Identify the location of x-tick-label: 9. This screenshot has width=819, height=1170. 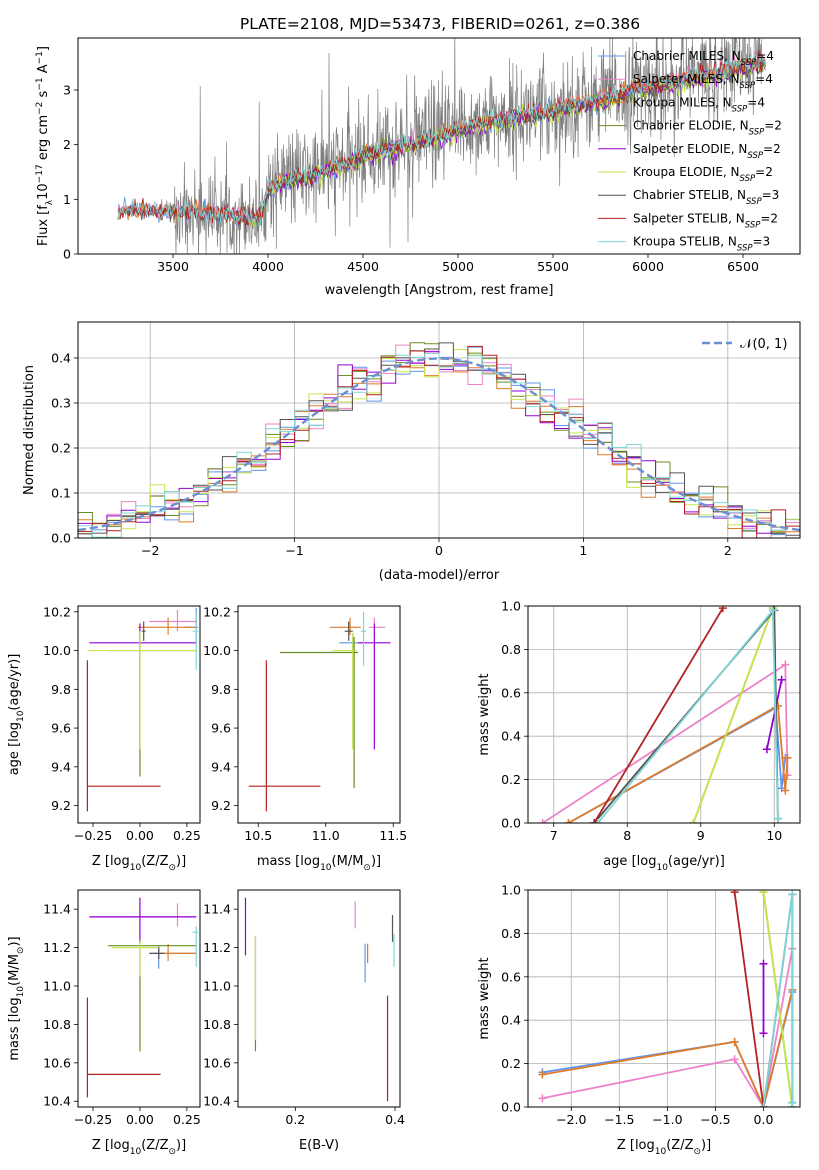
(701, 835).